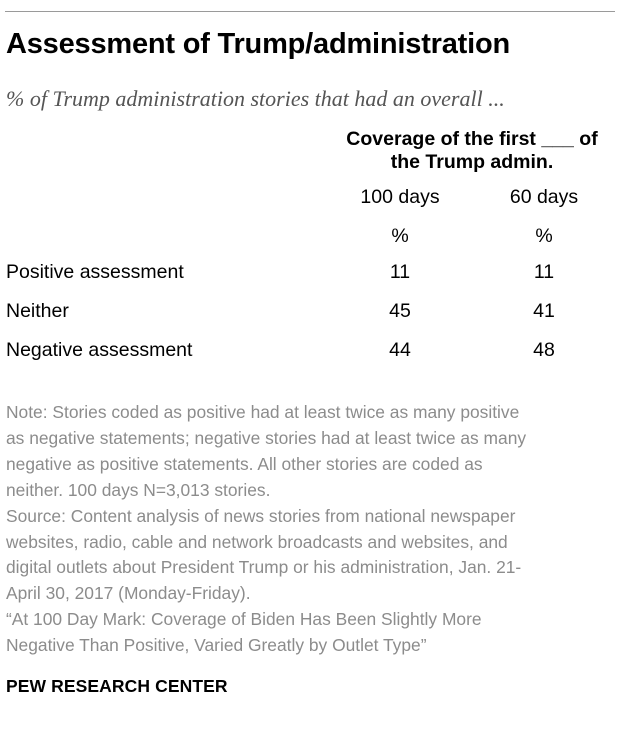  Describe the element at coordinates (472, 162) in the screenshot. I see `column-group-header-line-2: the Trump admin.` at that location.